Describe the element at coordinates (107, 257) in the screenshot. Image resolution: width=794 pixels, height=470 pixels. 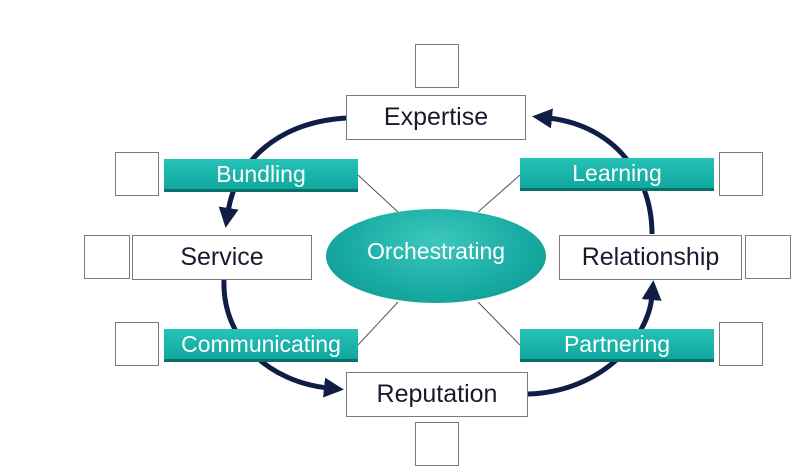
I see `checkbox-service` at that location.